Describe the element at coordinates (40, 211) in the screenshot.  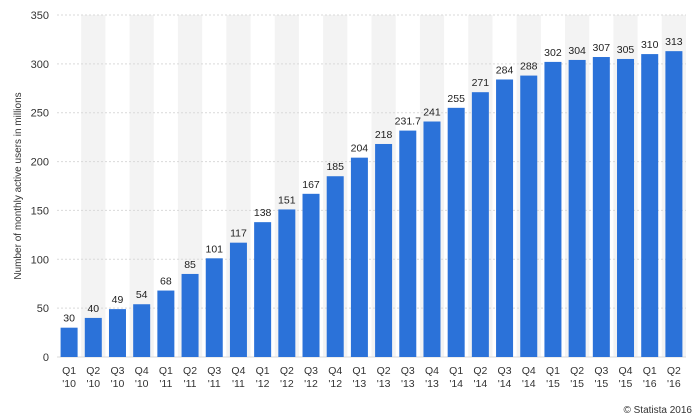
I see `y-tick-label: 150` at that location.